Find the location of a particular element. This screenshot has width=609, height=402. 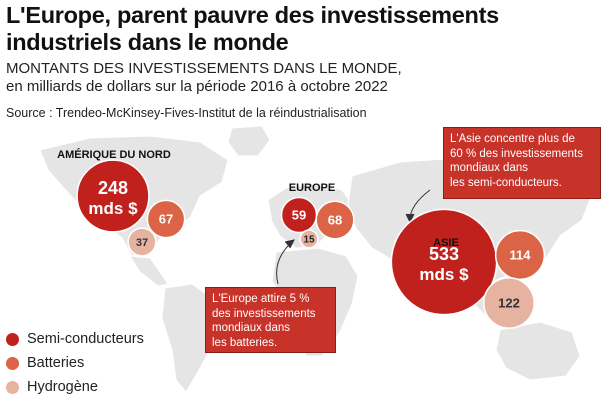

legend-label-batteries: Batteries is located at coordinates (56, 363).